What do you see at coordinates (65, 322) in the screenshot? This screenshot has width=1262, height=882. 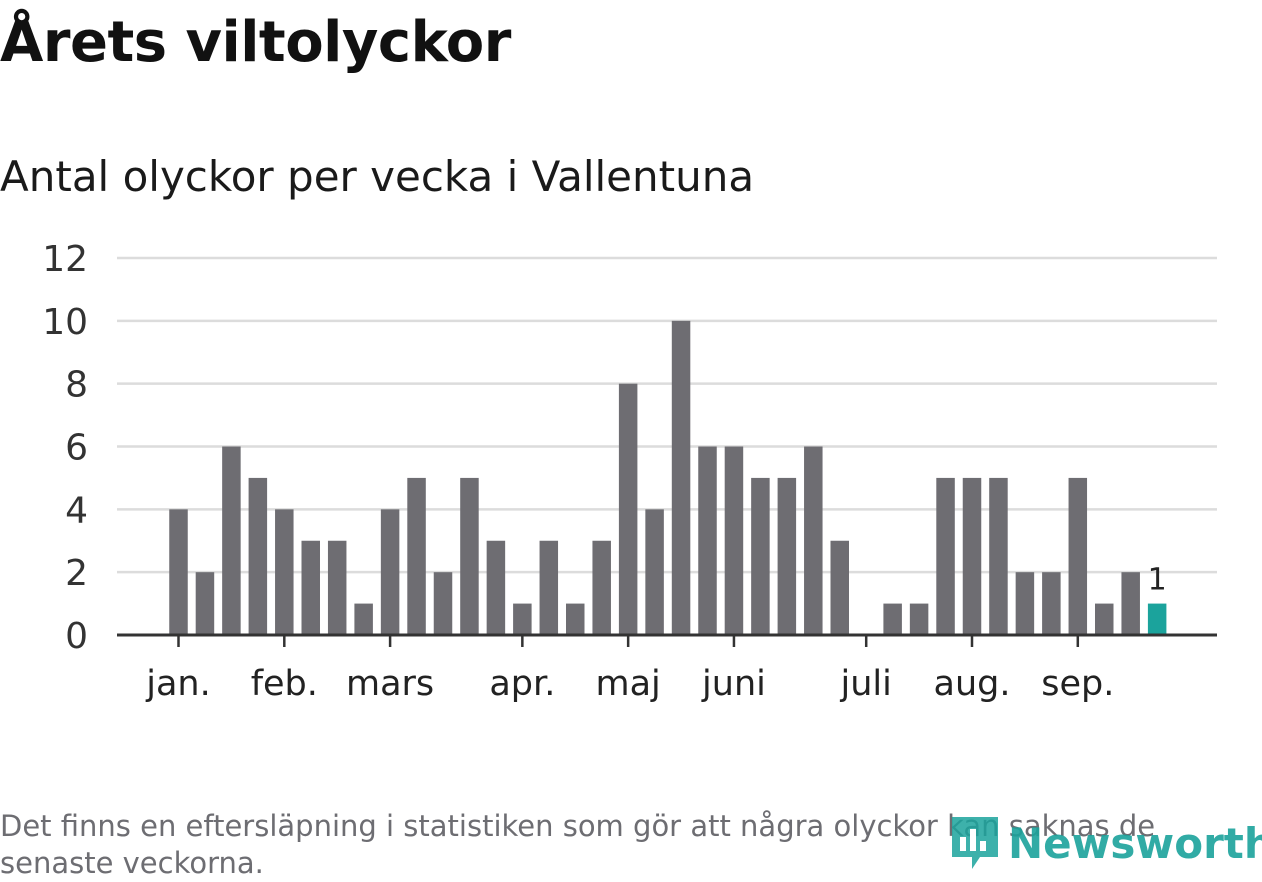 I see `y-tick-label: 10` at bounding box center [65, 322].